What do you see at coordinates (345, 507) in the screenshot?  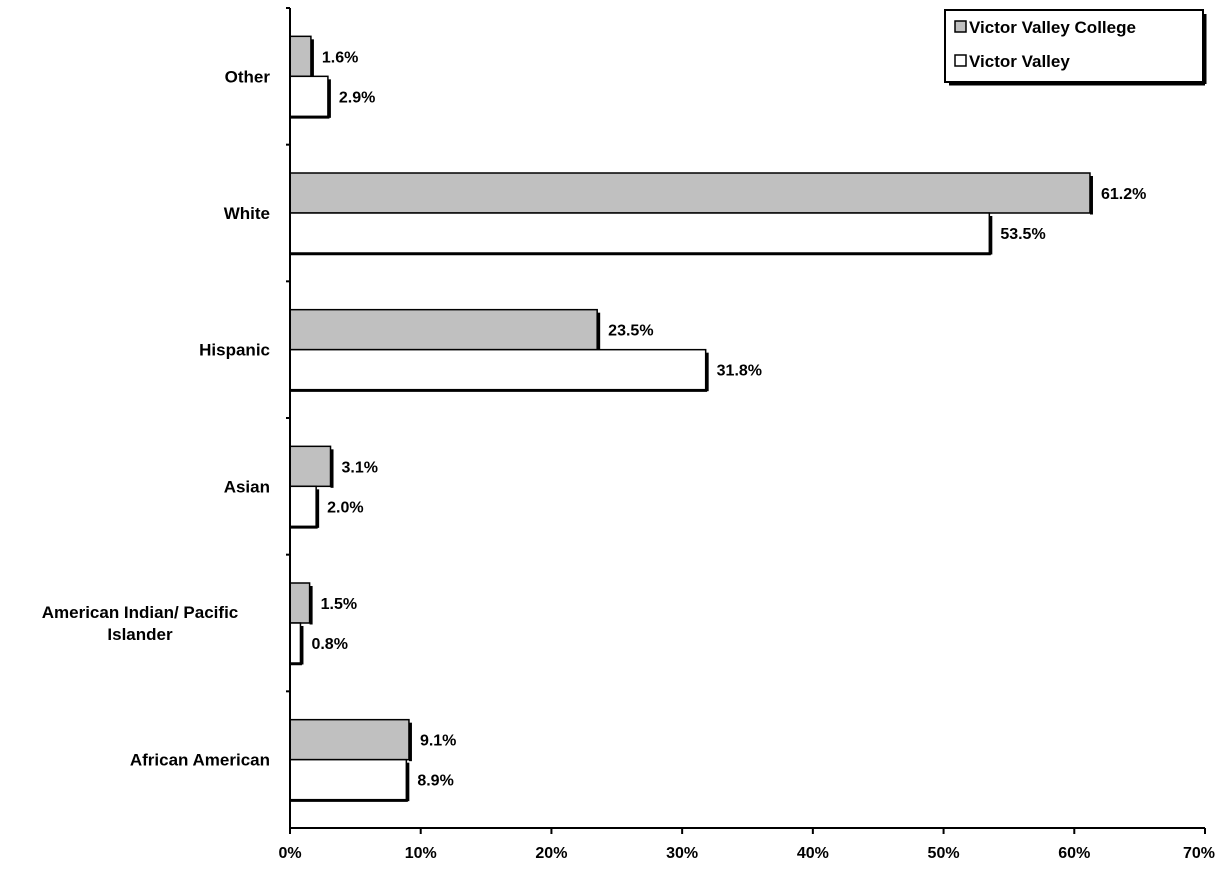 I see `data-label-asian-region: 2.0%` at bounding box center [345, 507].